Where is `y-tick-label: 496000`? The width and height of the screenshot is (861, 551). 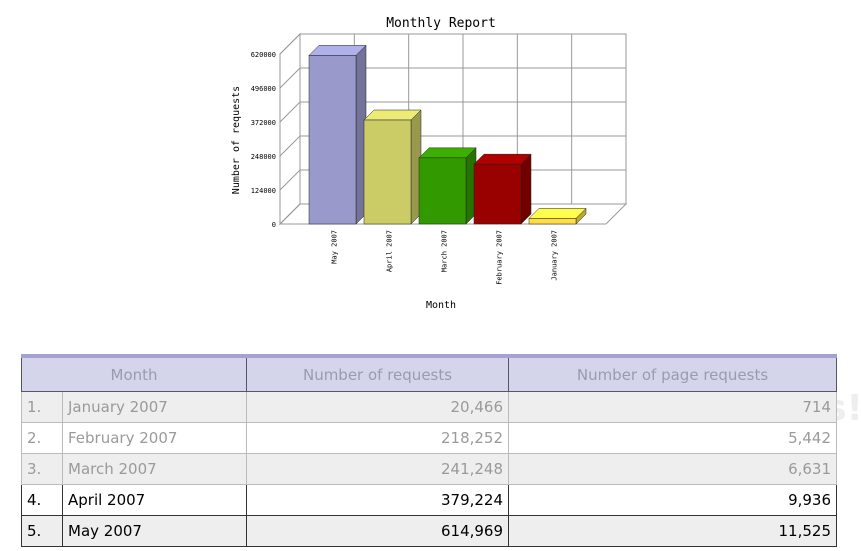
y-tick-label: 496000 is located at coordinates (263, 89).